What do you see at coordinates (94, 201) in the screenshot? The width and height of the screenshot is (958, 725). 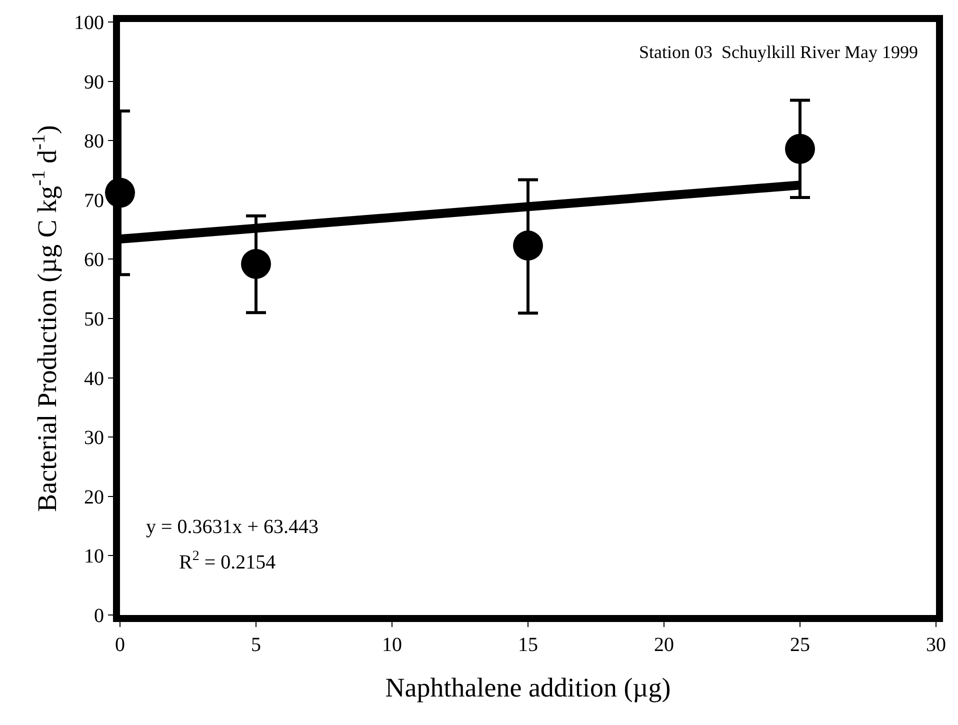 I see `y-tick-label: 70` at bounding box center [94, 201].